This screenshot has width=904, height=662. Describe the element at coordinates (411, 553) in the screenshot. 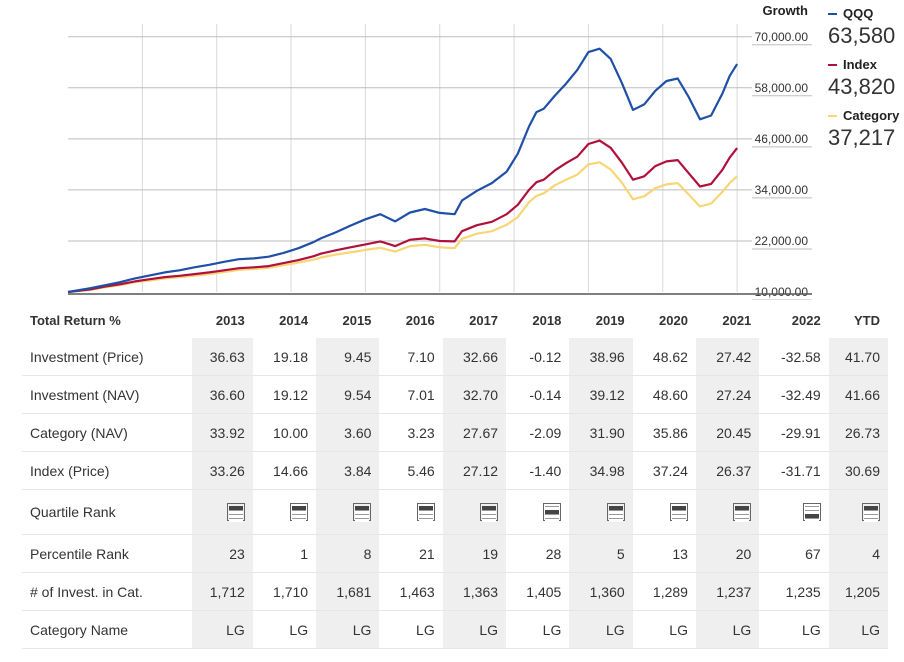

I see `percentile-rank-2016: 21` at that location.